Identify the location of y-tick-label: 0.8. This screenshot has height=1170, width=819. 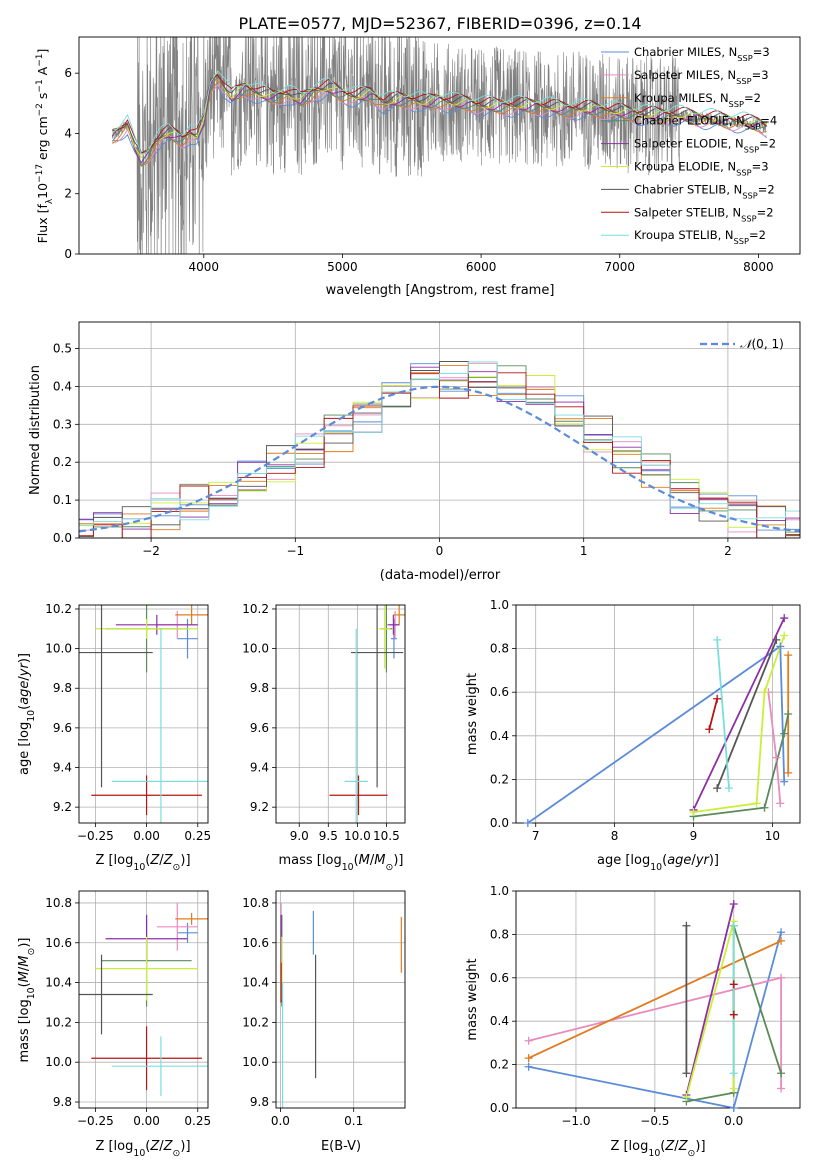
(499, 649).